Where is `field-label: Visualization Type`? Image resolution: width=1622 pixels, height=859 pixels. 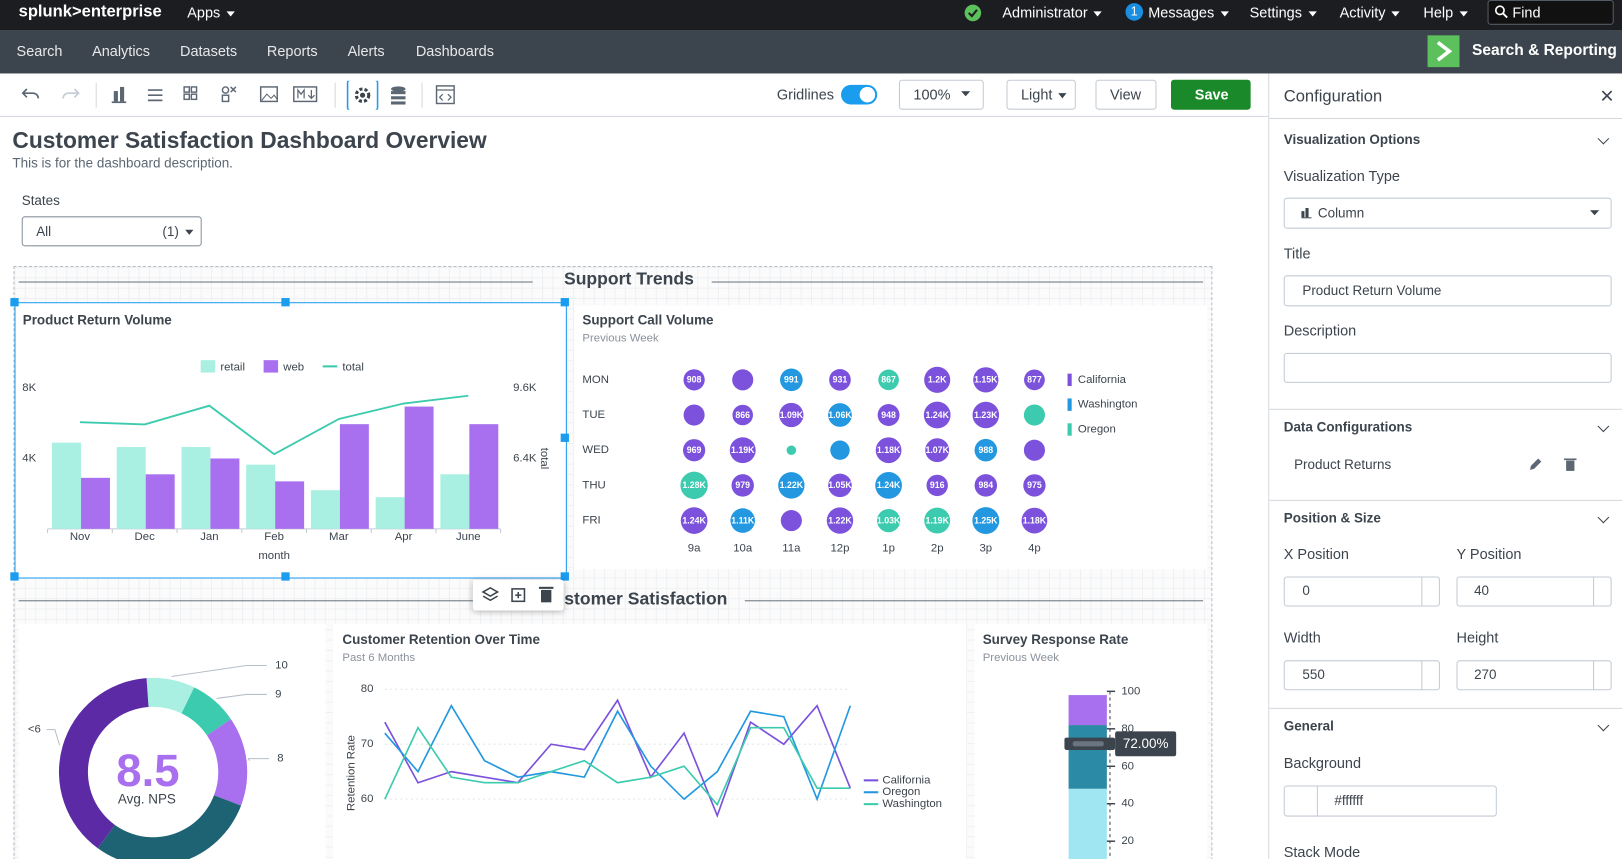
field-label: Visualization Type is located at coordinates (1341, 176).